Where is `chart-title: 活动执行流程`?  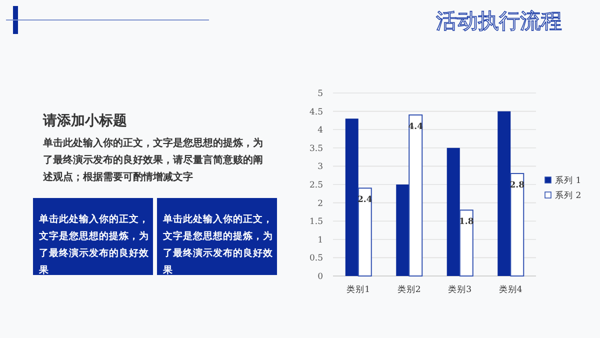 chart-title: 活动执行流程 is located at coordinates (499, 21).